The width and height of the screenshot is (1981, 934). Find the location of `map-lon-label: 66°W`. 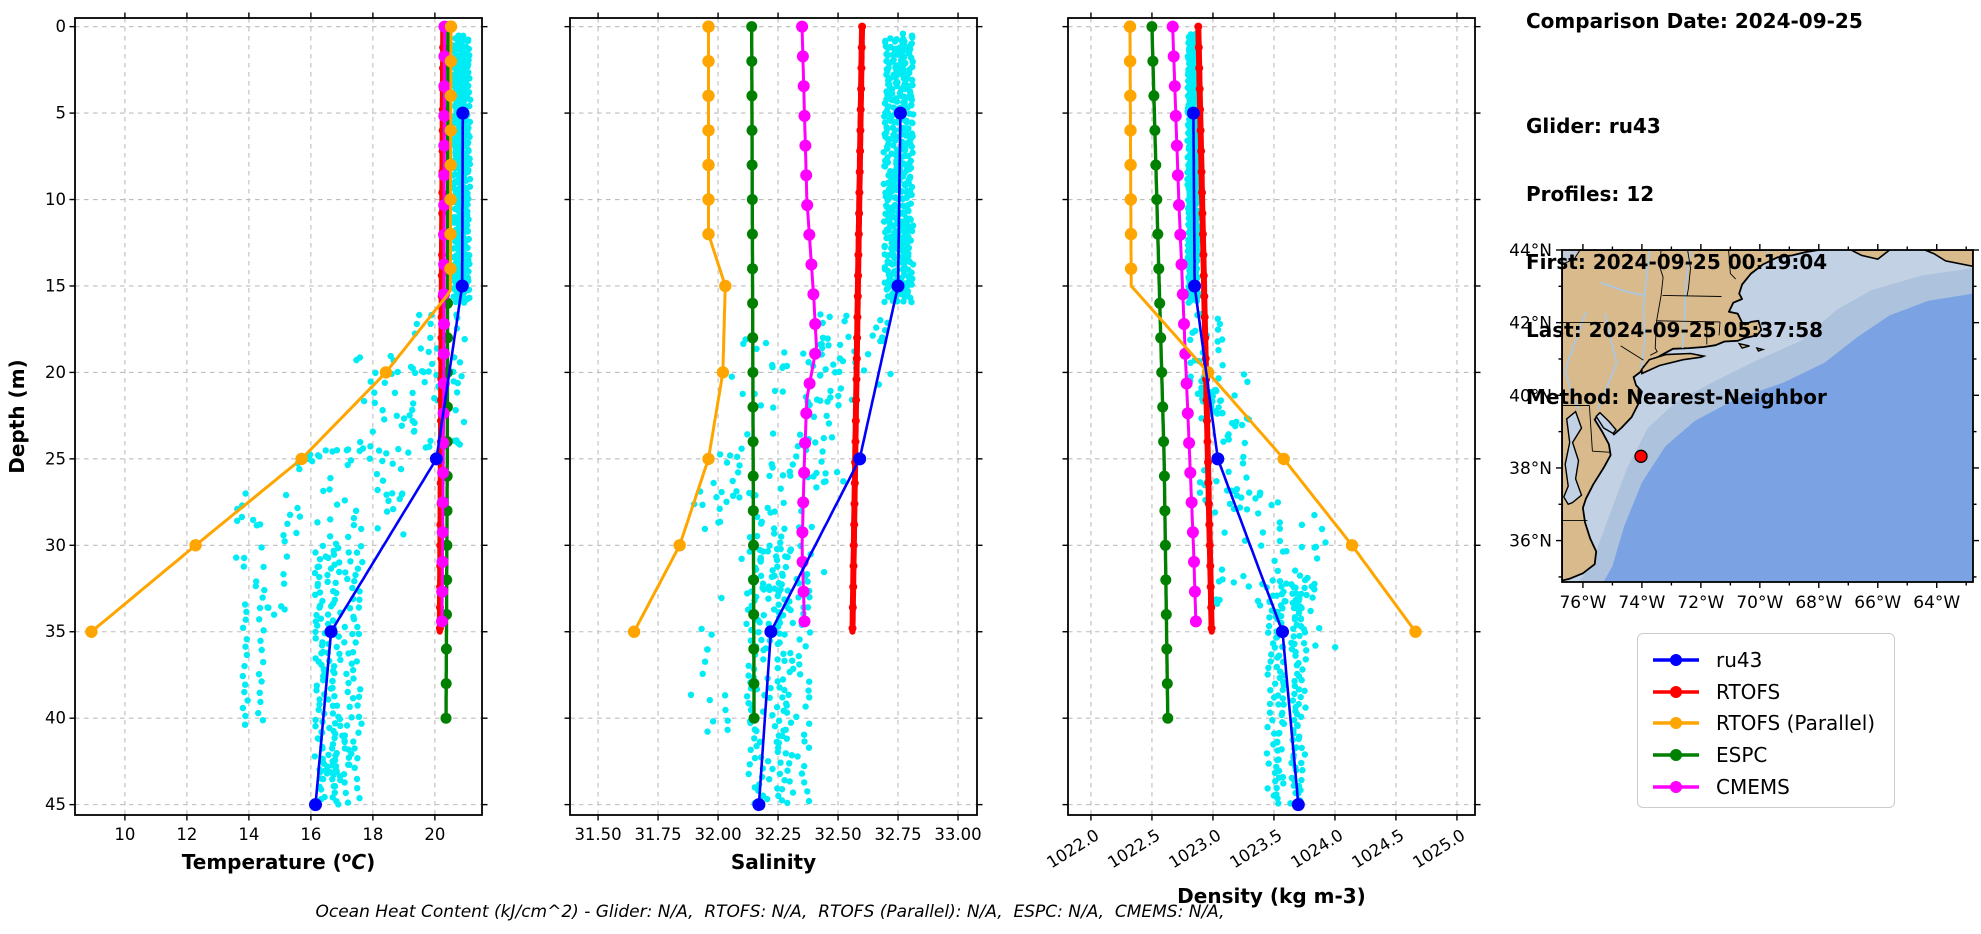

map-lon-label: 66°W is located at coordinates (1877, 603).